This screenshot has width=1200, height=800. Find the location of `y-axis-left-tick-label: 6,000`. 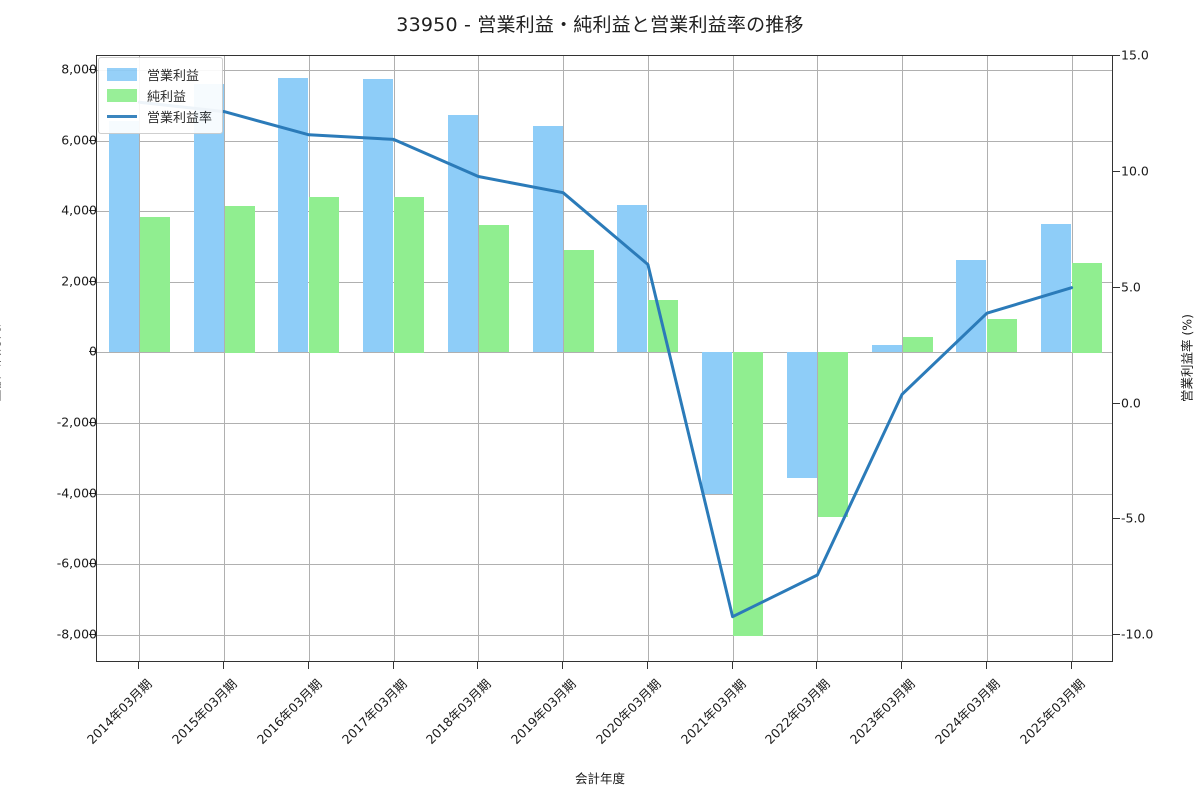

y-axis-left-tick-label: 6,000 is located at coordinates (79, 140).